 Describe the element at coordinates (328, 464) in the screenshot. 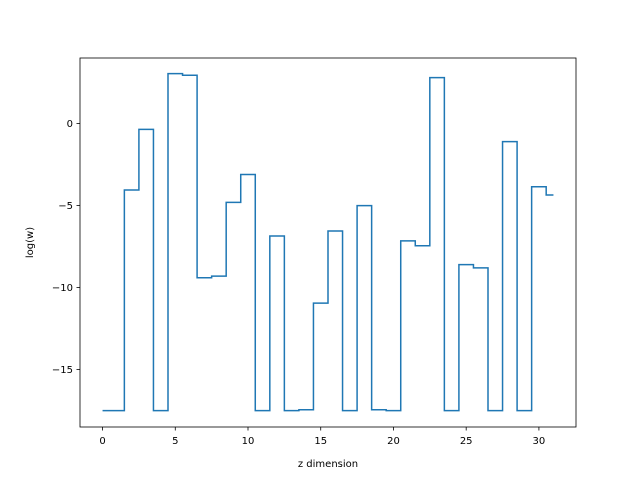

I see `x-axis-label: z dimension` at that location.